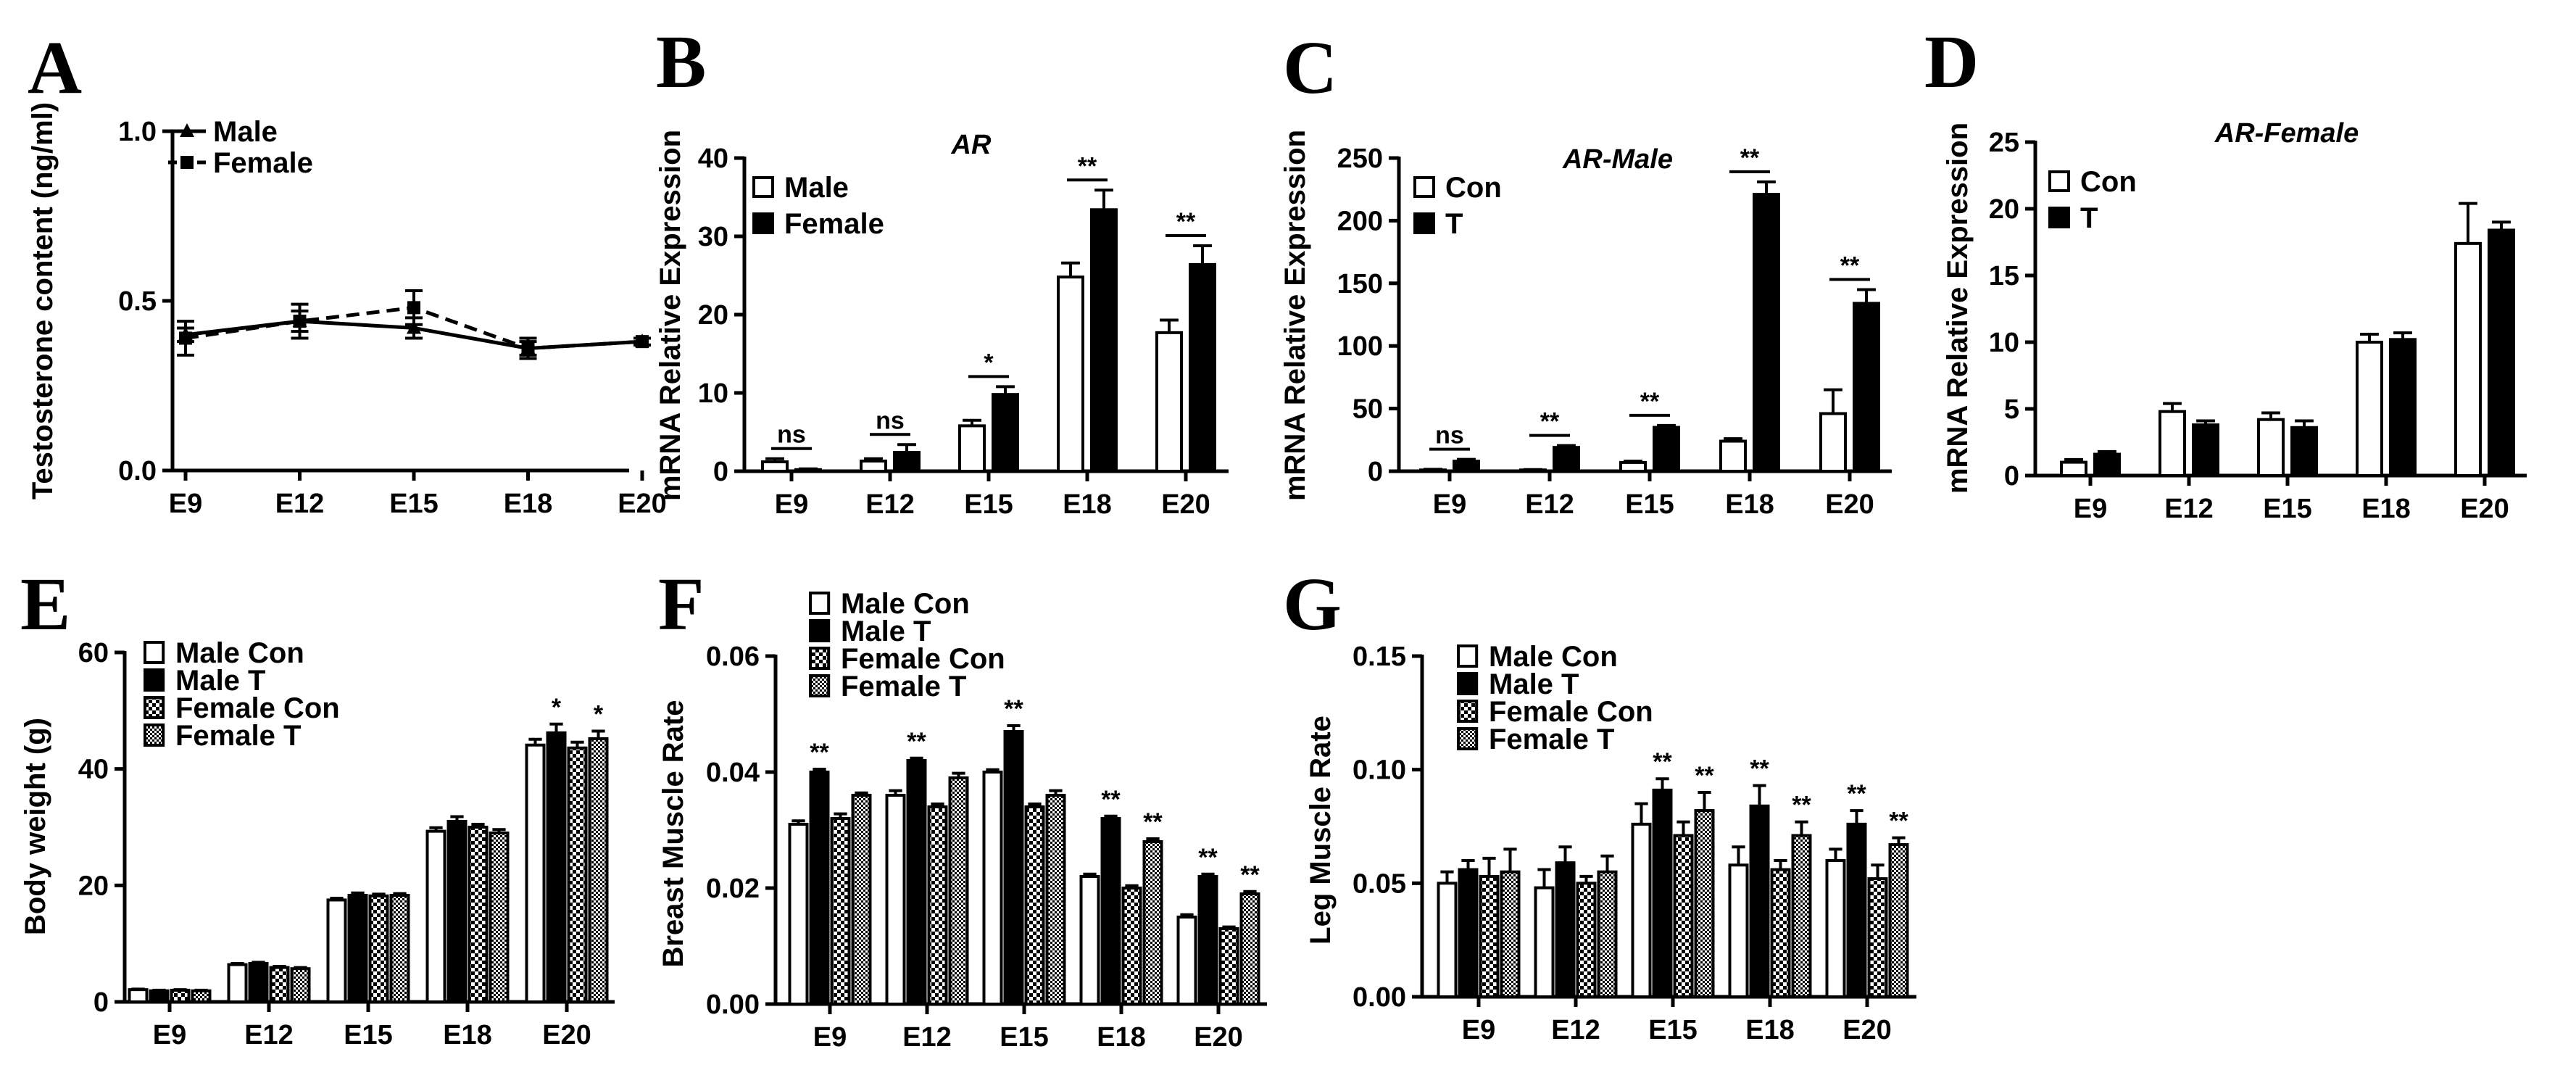 The width and height of the screenshot is (2576, 1078). Describe the element at coordinates (1360, 221) in the screenshot. I see `y-tick-label: 200` at that location.